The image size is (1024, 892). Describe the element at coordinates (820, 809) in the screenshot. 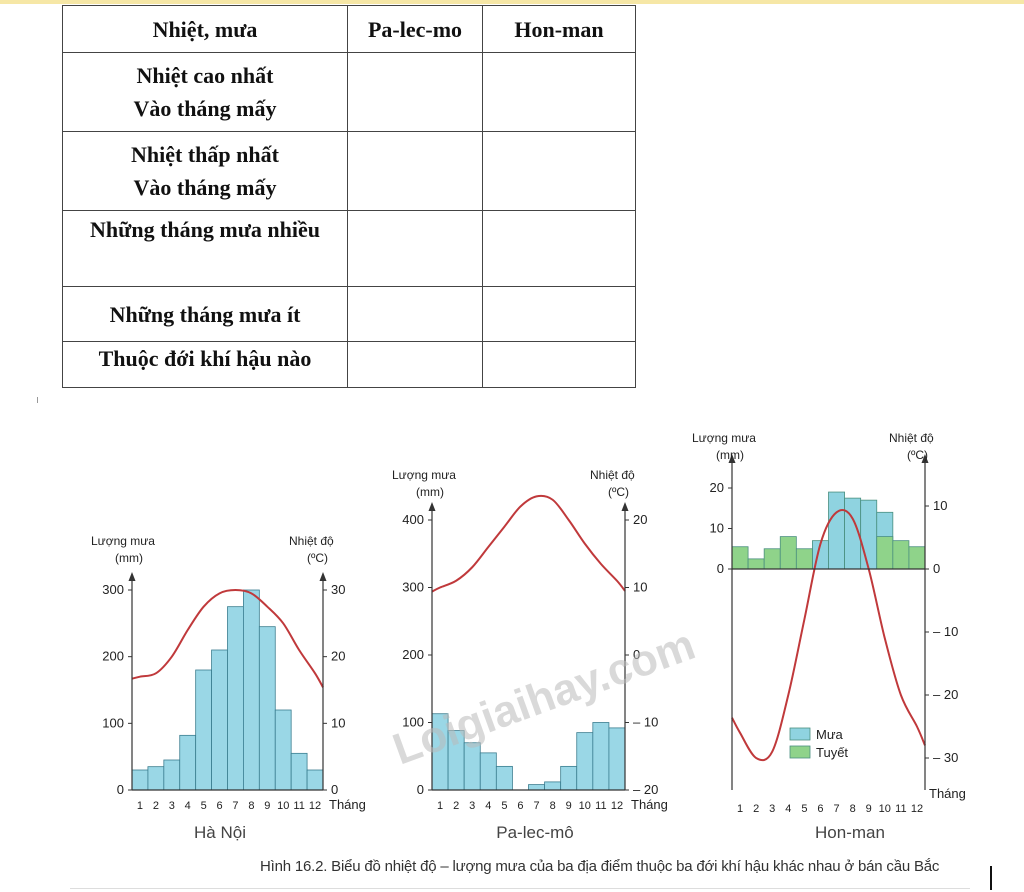

I see `month-label: 6` at that location.